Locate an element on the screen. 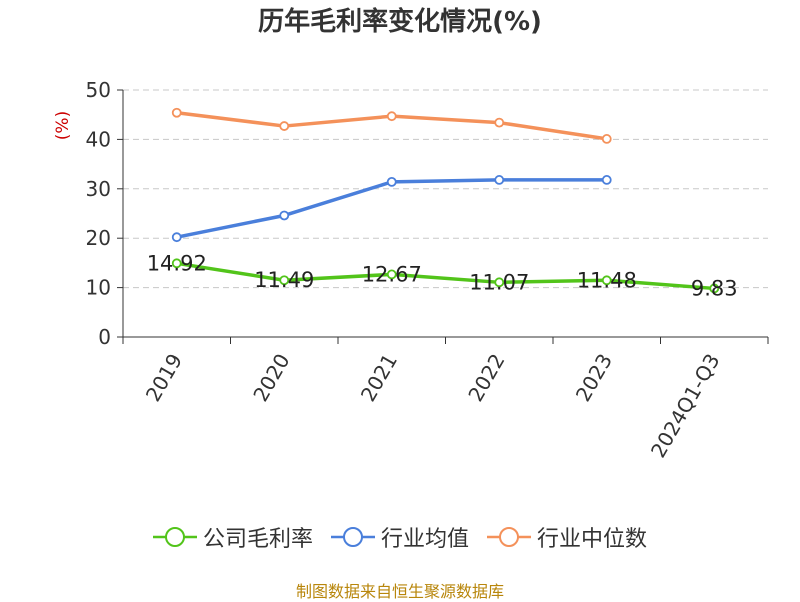 Image resolution: width=800 pixels, height=602 pixels. legend-item-industry-median: 行业中位数 is located at coordinates (567, 537).